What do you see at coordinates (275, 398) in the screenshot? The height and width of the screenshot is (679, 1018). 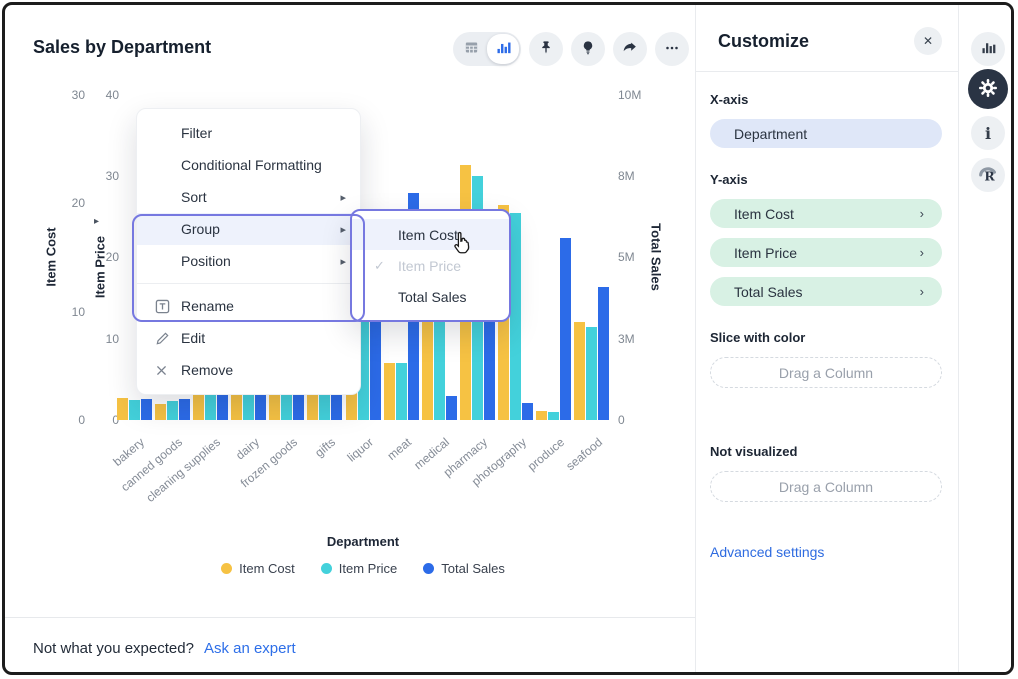 I see `bar-item-cost-frozen-goods` at bounding box center [275, 398].